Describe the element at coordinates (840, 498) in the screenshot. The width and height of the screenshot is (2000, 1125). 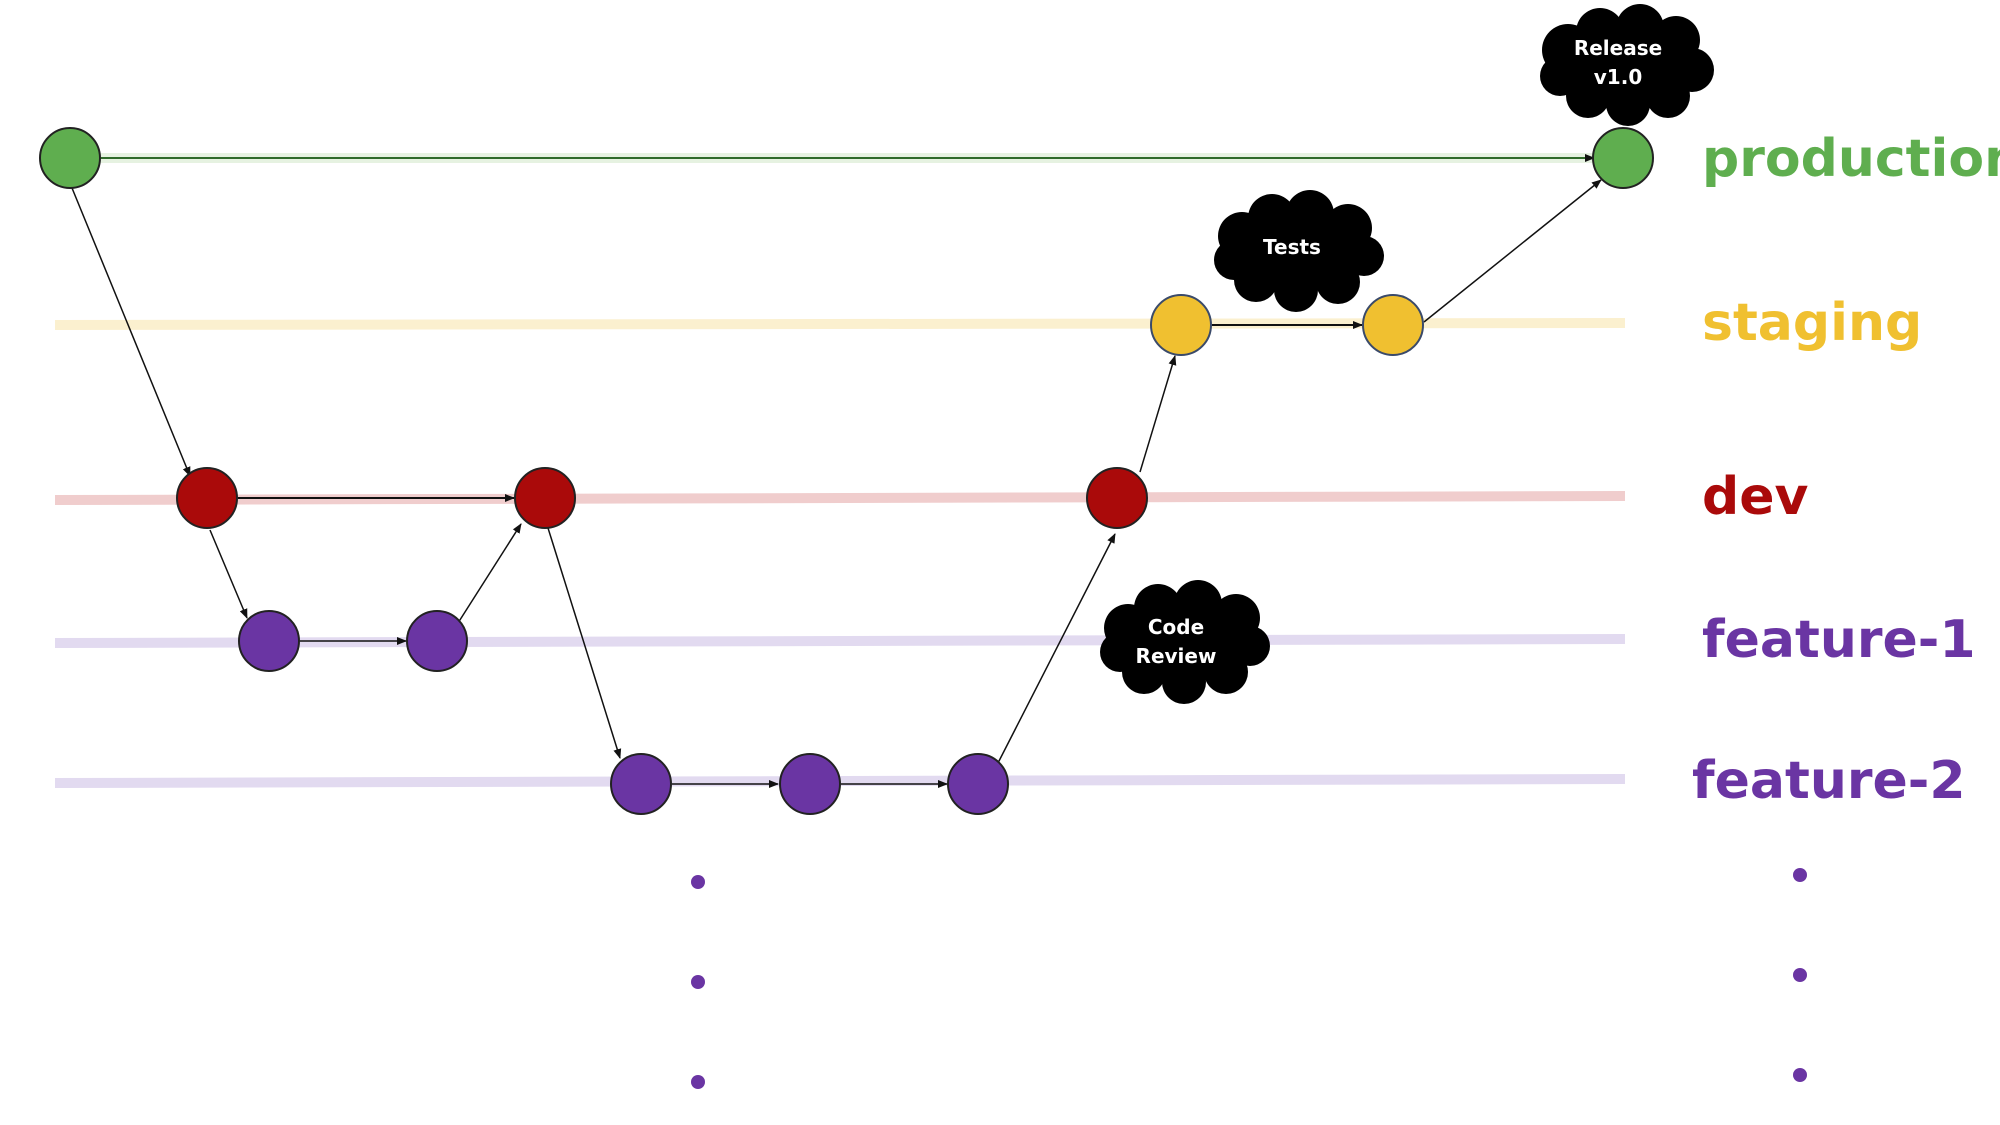
I see `lane-dev` at that location.